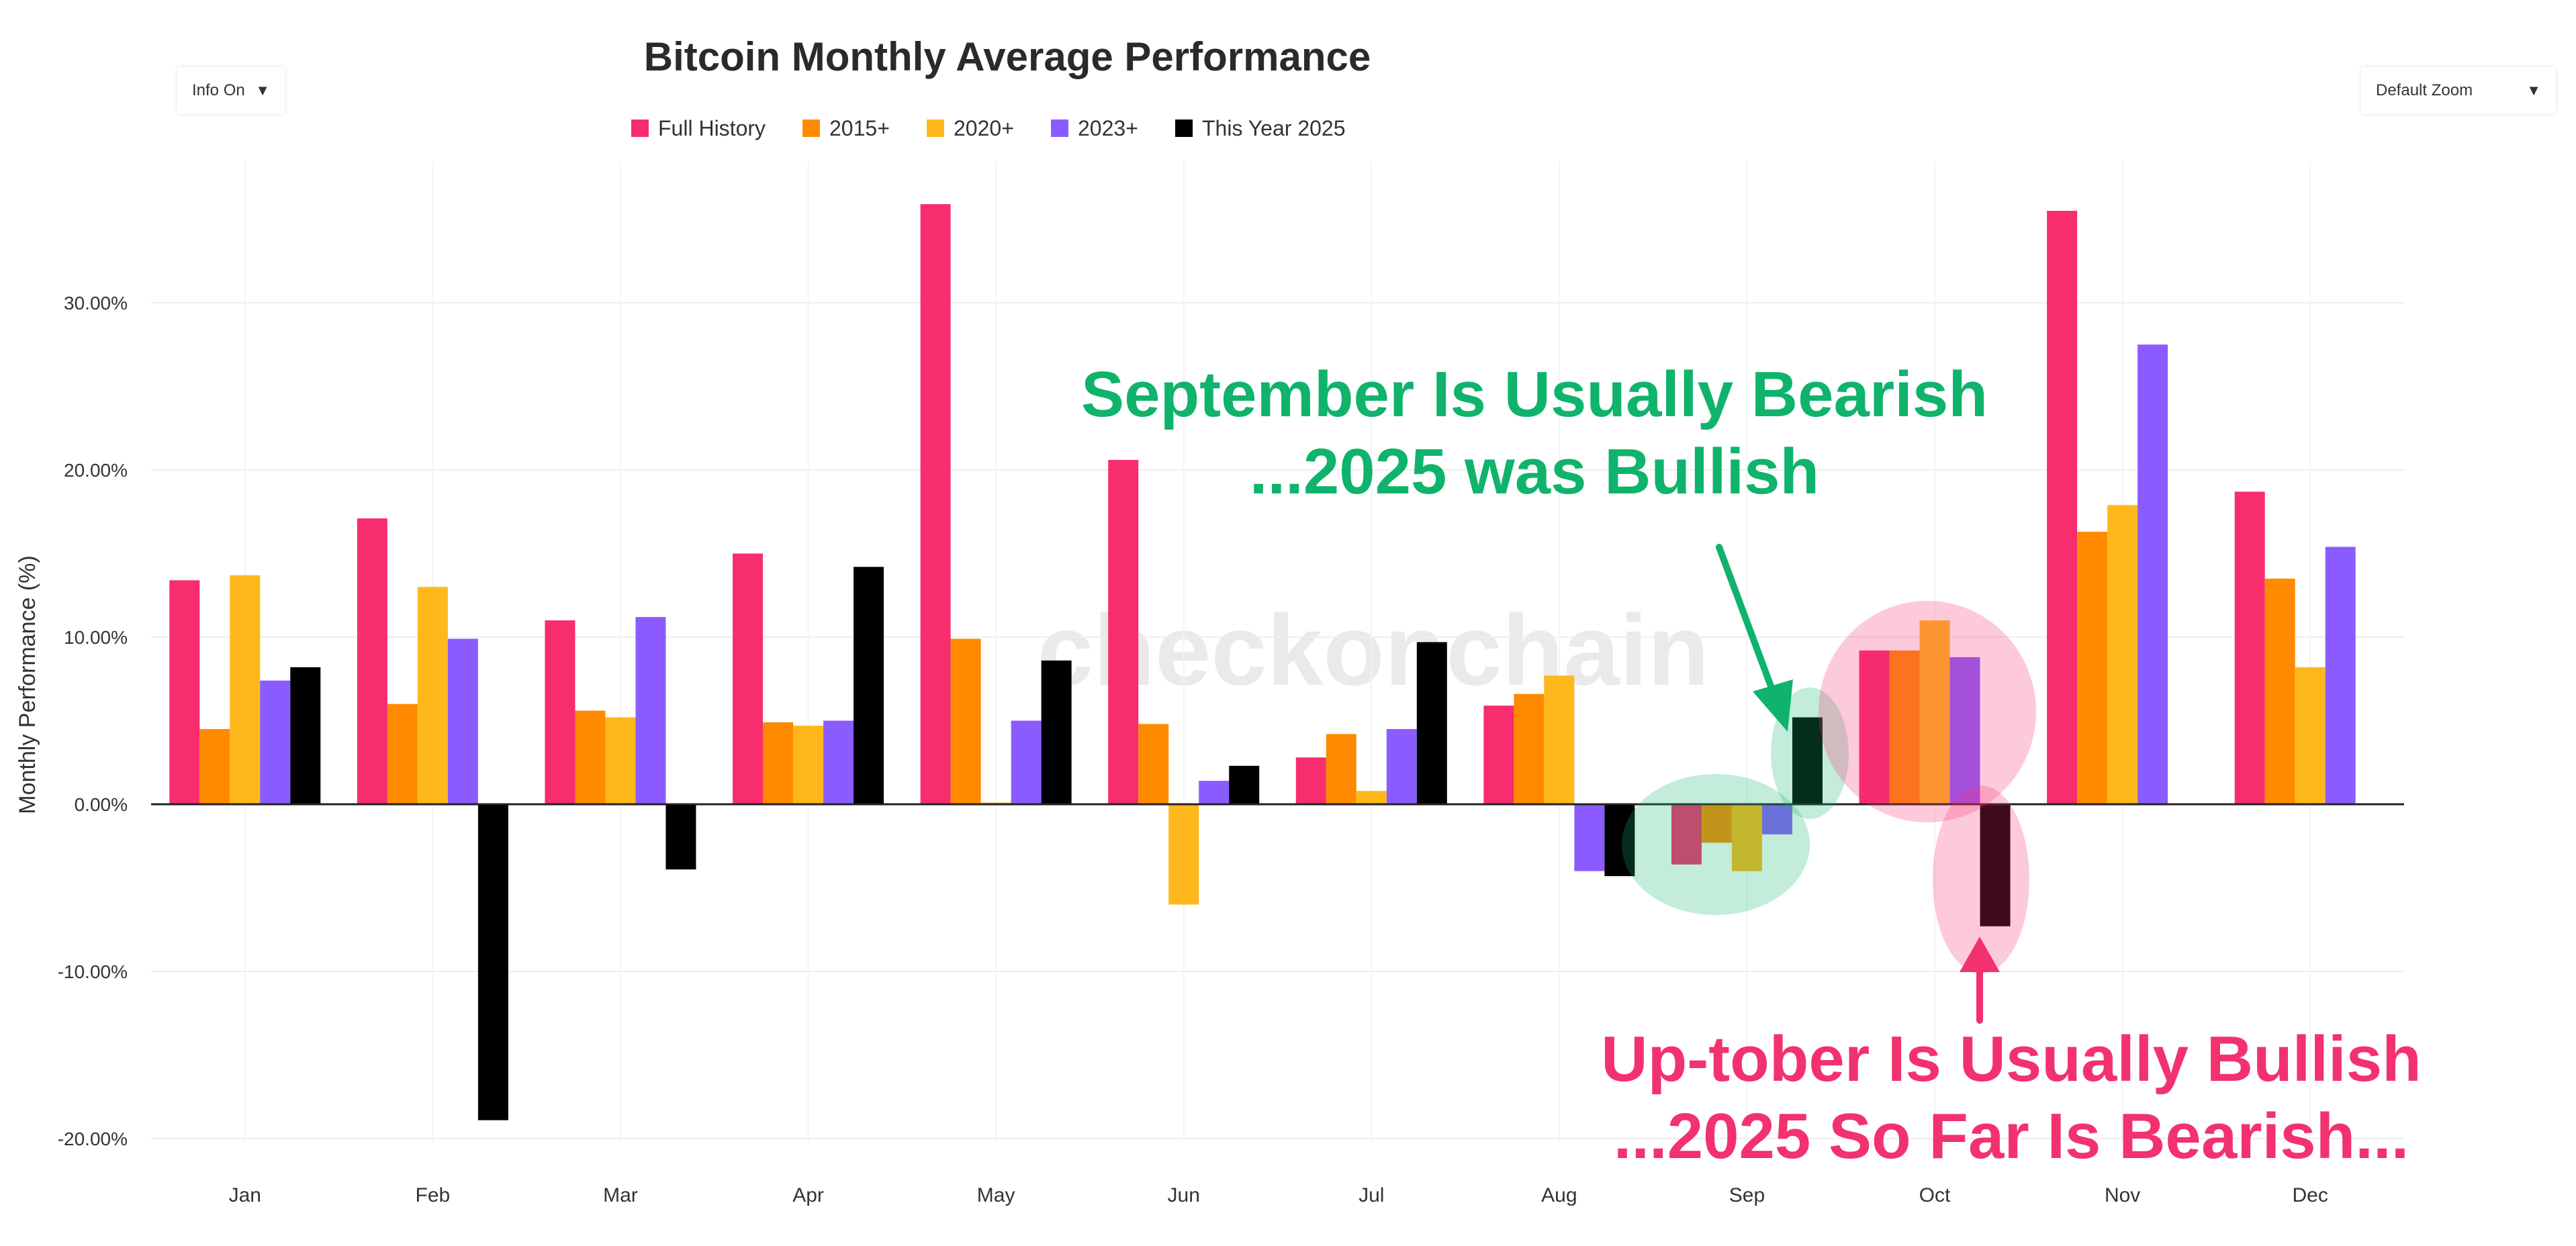  What do you see at coordinates (2122, 1195) in the screenshot?
I see `x-tick-label: Nov` at bounding box center [2122, 1195].